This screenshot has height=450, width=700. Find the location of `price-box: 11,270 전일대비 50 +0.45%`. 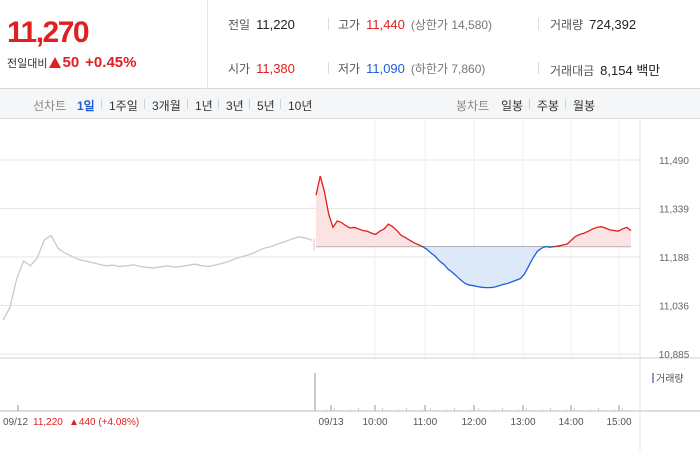

price-box: 11,270 전일대비 50 +0.45% is located at coordinates (104, 44).